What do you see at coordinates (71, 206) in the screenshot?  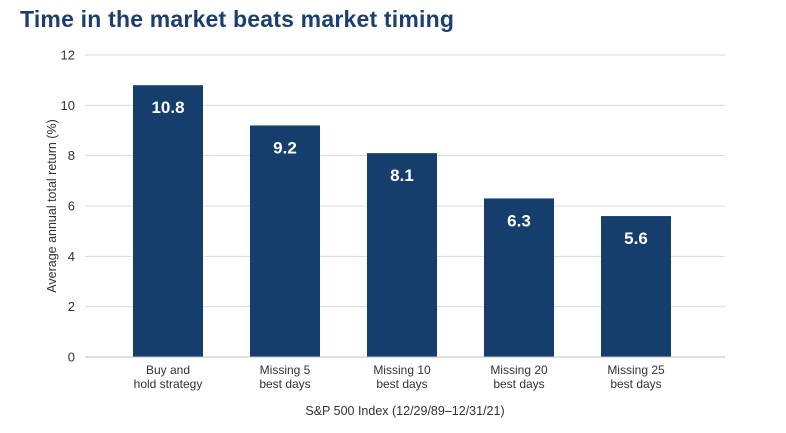 I see `y-tick-label: 6` at bounding box center [71, 206].